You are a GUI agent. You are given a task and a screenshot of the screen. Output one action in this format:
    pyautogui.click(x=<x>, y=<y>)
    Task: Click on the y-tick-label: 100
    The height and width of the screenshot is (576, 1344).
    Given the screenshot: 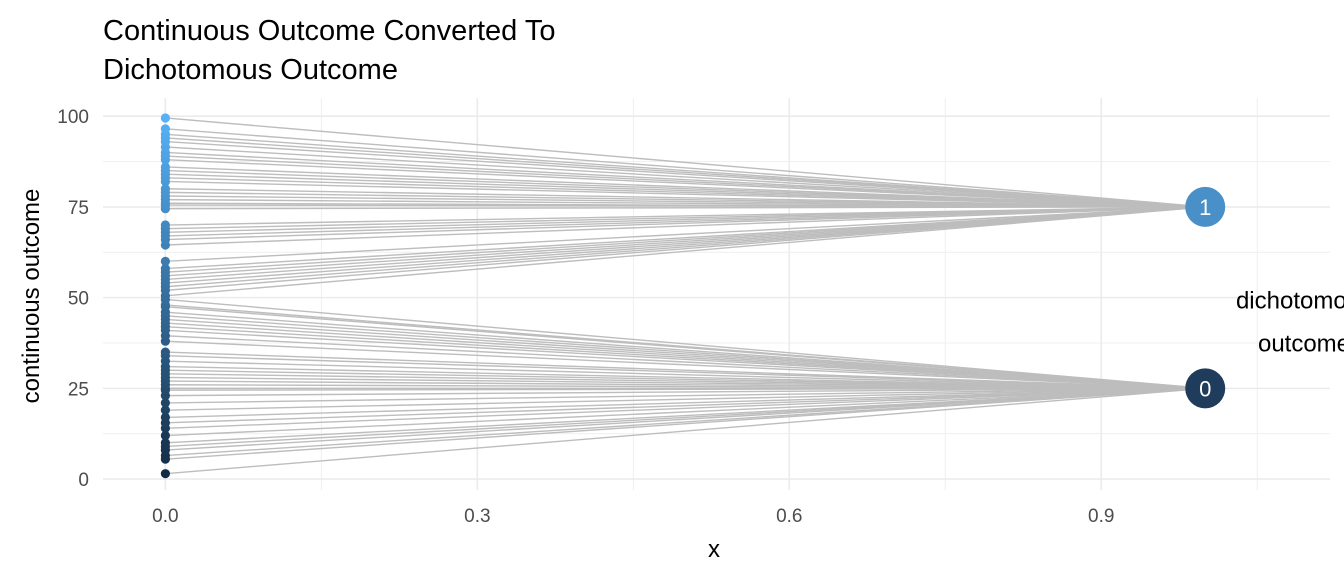 What is the action you would take?
    pyautogui.click(x=73, y=117)
    